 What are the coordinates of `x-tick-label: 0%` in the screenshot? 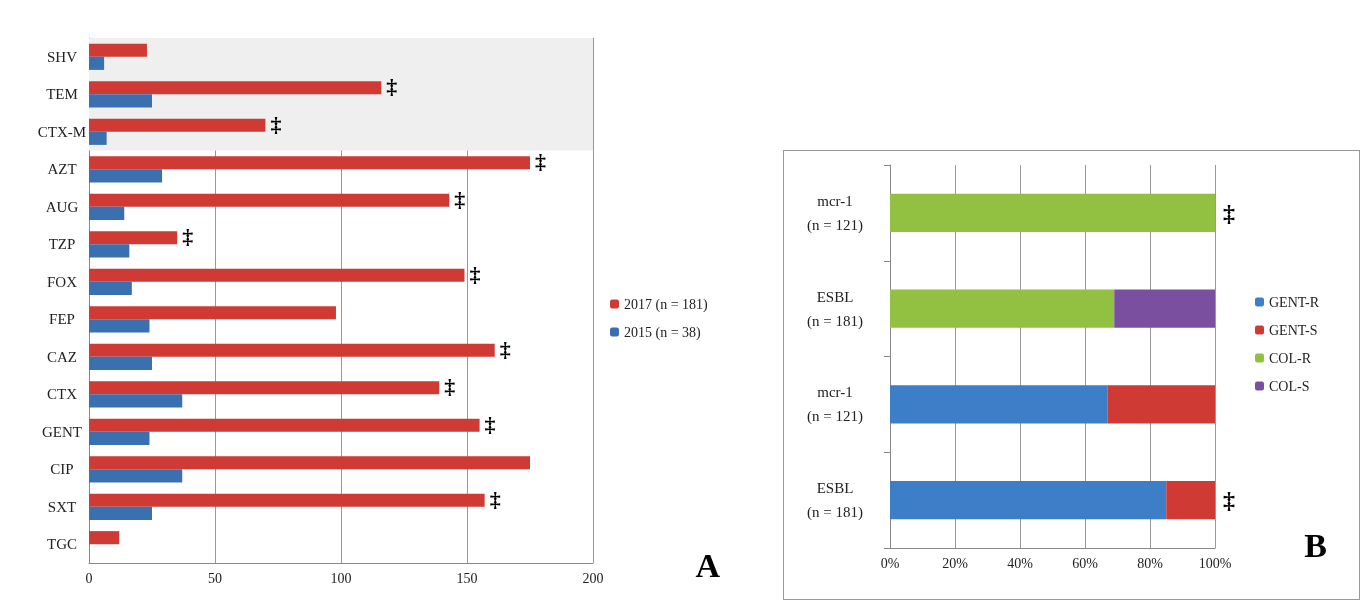 It's located at (890, 563).